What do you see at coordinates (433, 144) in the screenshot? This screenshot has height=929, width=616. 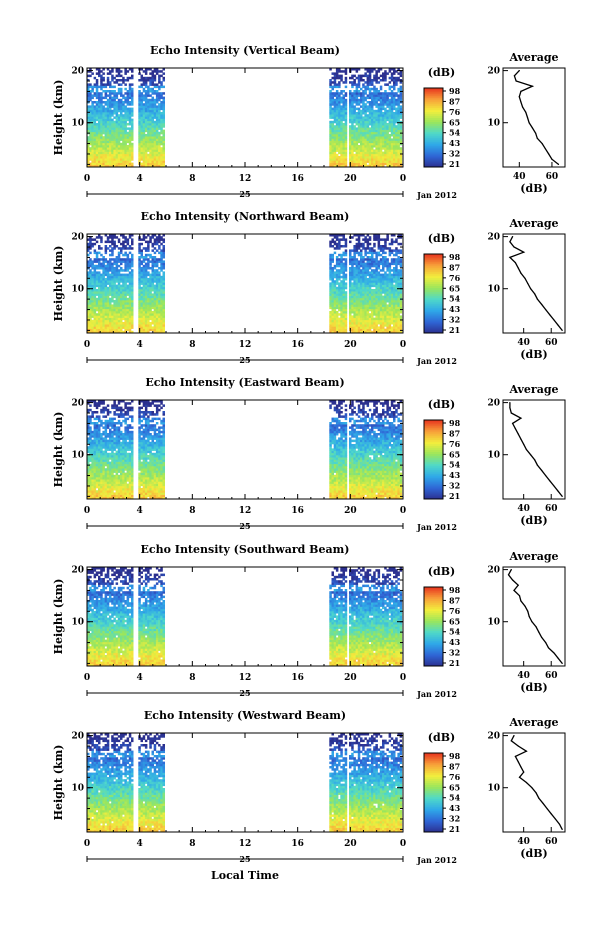 I see `colorbar-segment` at bounding box center [433, 144].